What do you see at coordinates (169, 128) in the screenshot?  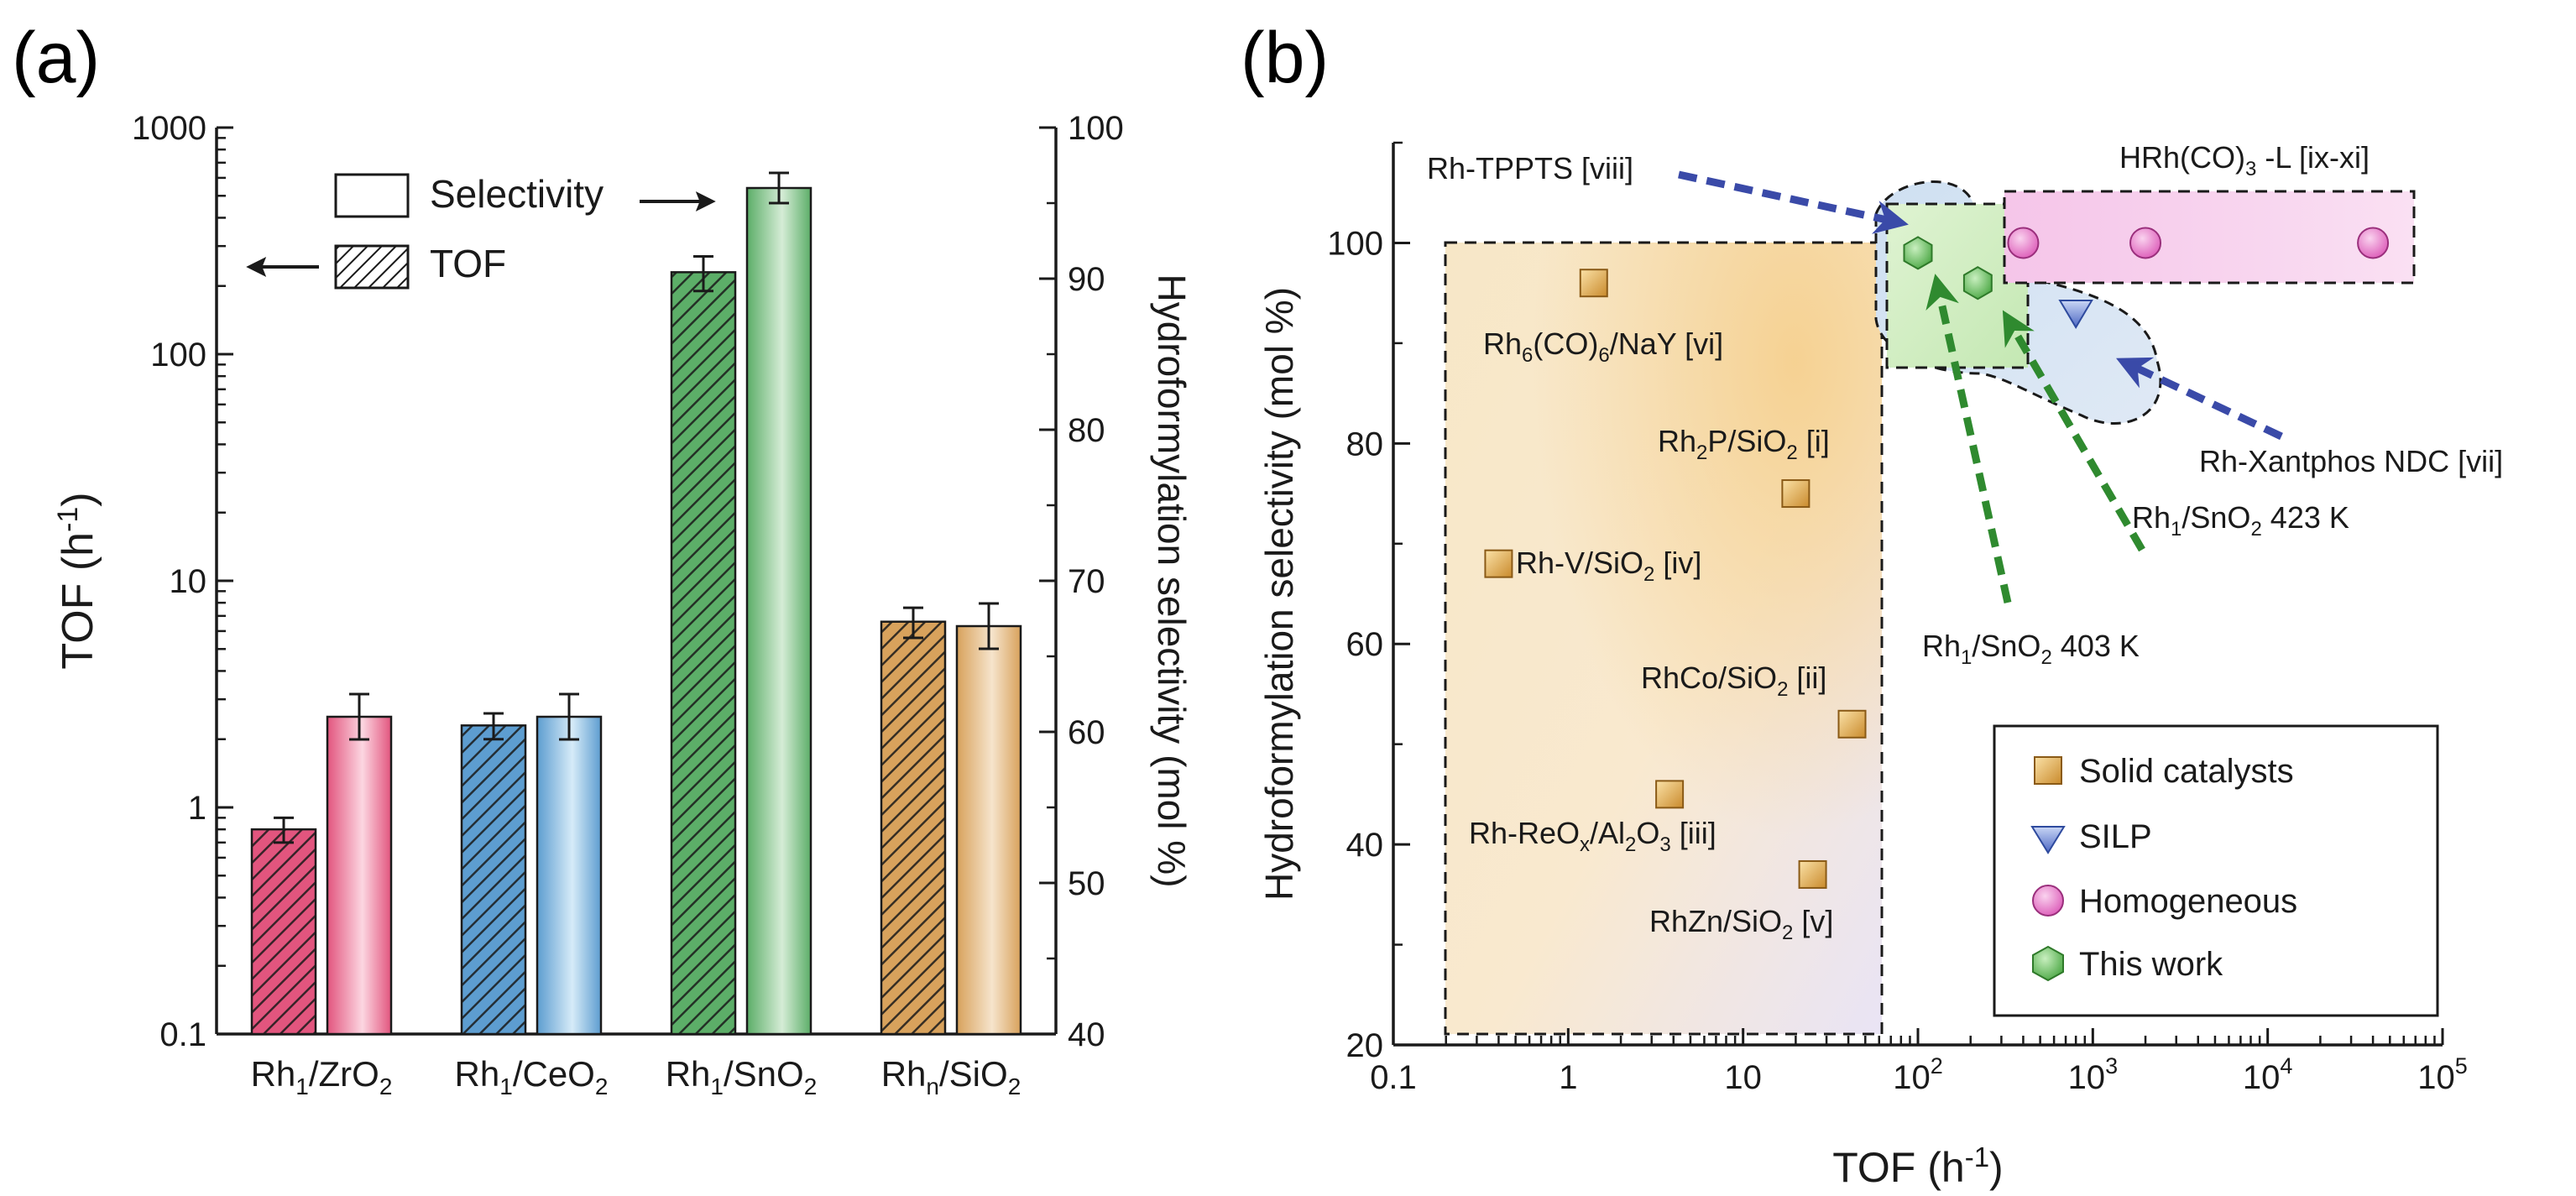 I see `left-tick-label: 1000` at bounding box center [169, 128].